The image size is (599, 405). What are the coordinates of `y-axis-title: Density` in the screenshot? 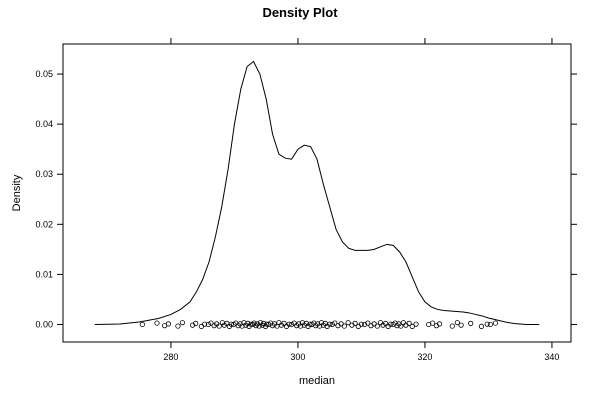 It's located at (17, 192).